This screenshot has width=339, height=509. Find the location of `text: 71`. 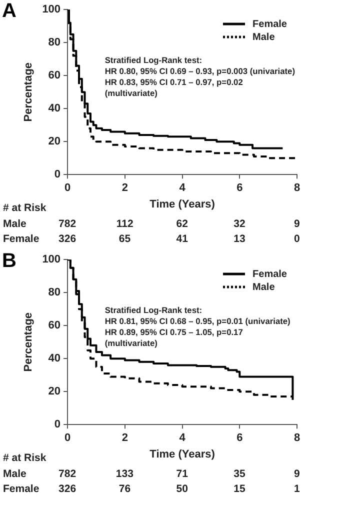

text: 71 is located at coordinates (182, 474).